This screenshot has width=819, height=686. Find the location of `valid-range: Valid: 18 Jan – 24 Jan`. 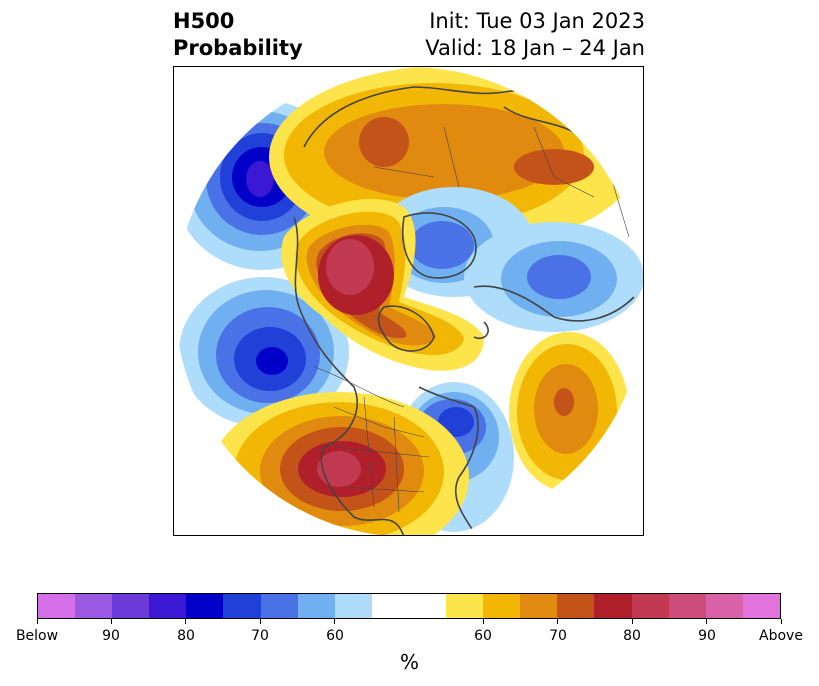

valid-range: Valid: 18 Jan – 24 Jan is located at coordinates (535, 48).